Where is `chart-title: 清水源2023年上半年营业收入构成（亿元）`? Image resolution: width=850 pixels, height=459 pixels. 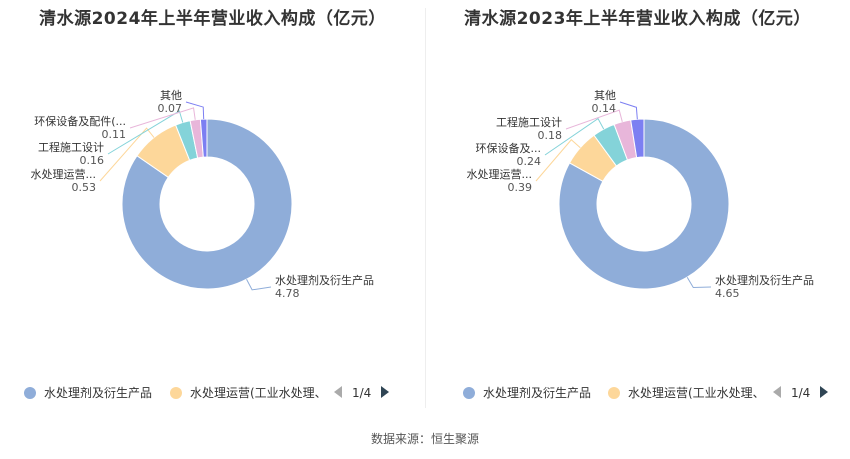 chart-title: 清水源2023年上半年营业收入构成（亿元） is located at coordinates (637, 19).